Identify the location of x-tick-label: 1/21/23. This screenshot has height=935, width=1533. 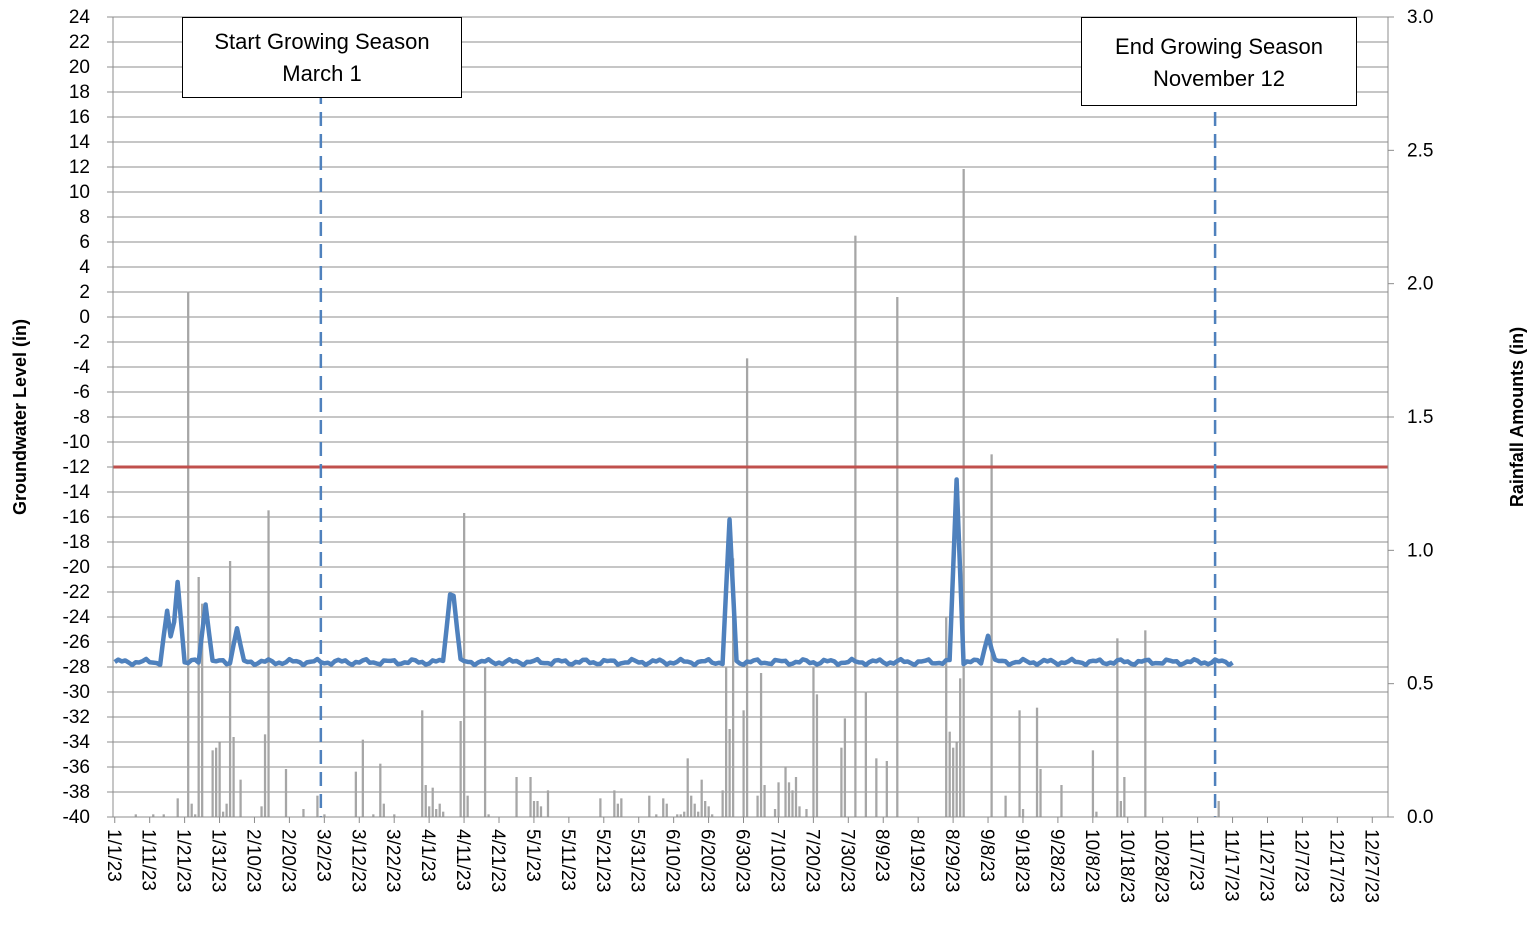
(183, 860).